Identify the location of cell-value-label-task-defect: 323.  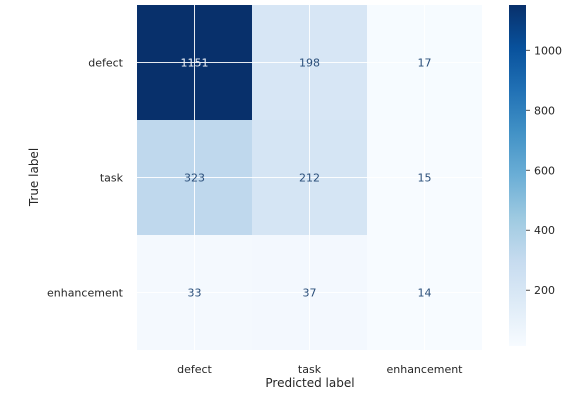
(194, 178).